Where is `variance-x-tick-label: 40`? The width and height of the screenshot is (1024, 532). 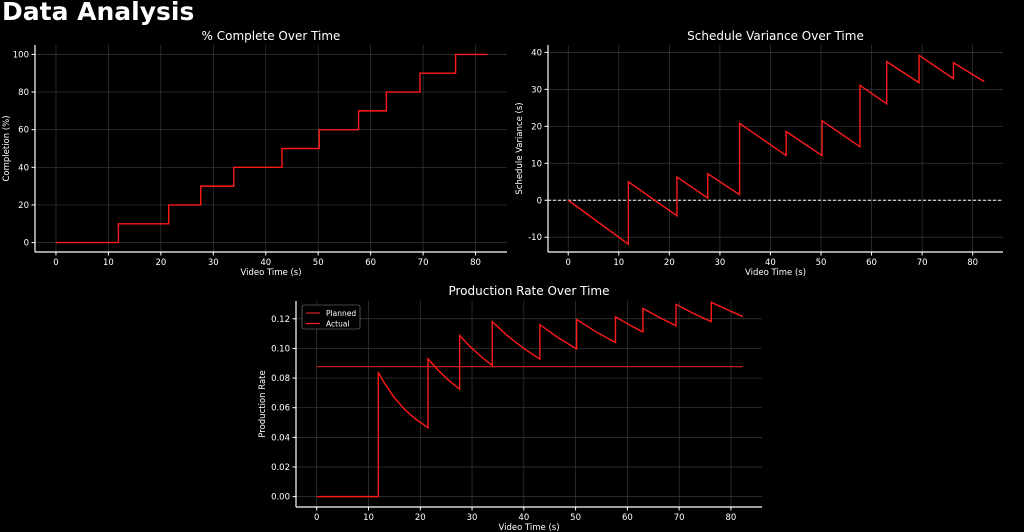 variance-x-tick-label: 40 is located at coordinates (770, 263).